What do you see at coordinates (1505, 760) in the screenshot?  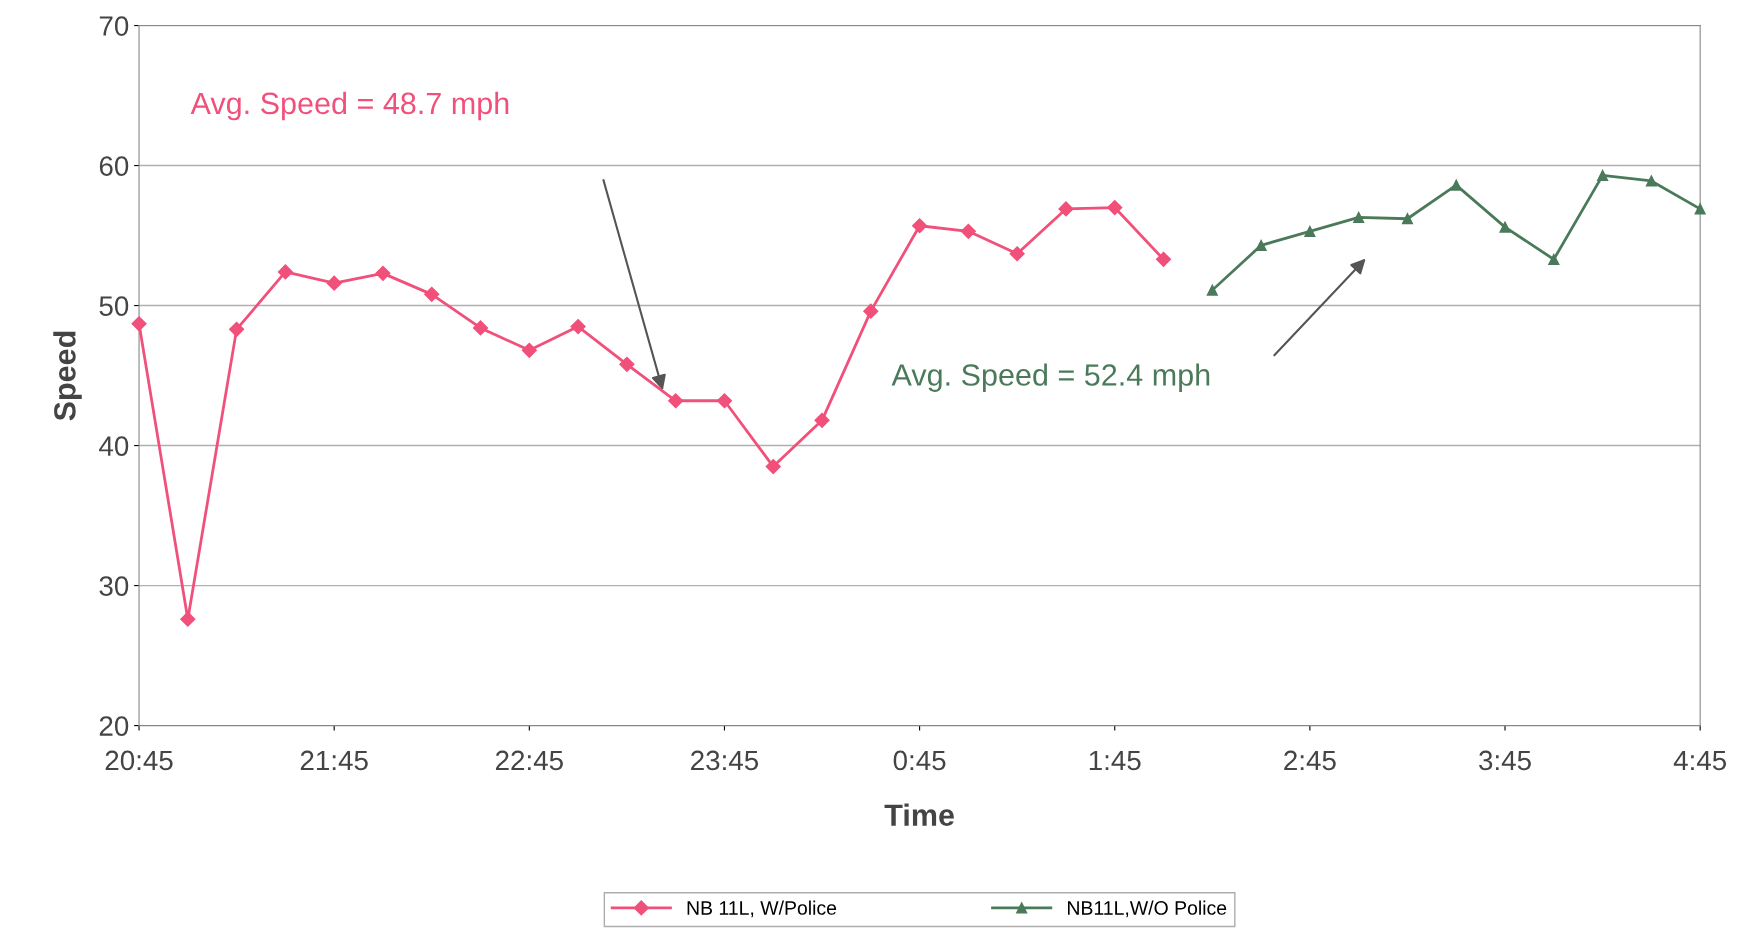 I see `x-tick-label: 3:45` at bounding box center [1505, 760].